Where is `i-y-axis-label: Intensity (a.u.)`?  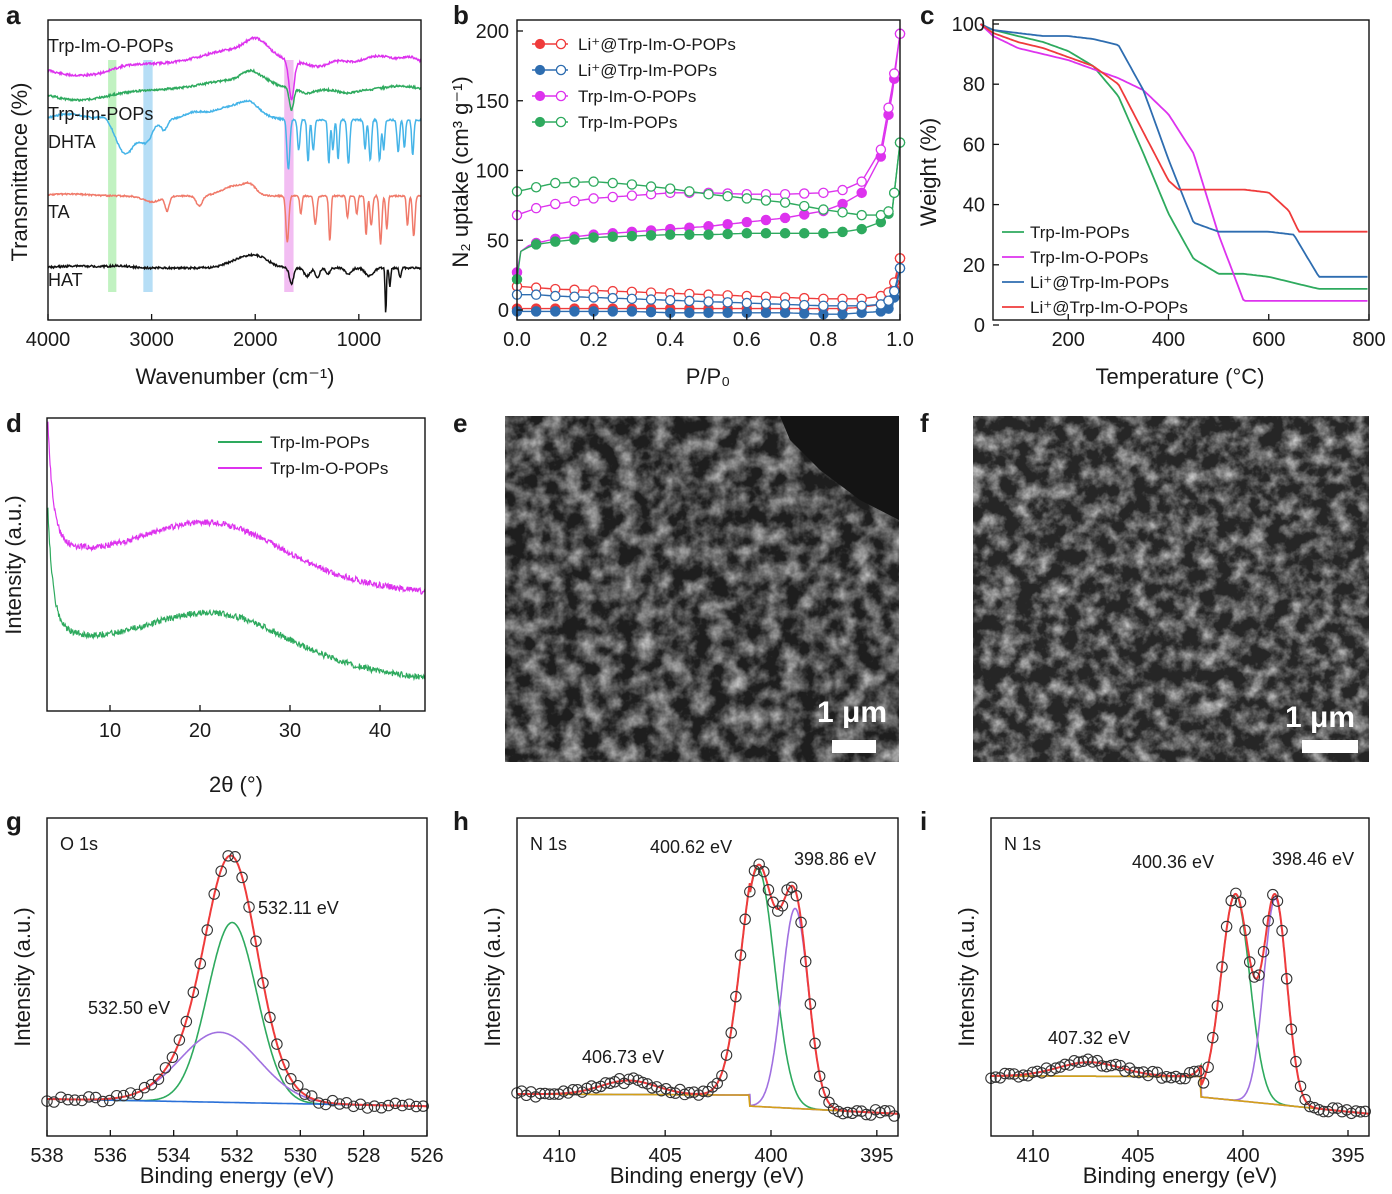
i-y-axis-label: Intensity (a.u.) is located at coordinates (966, 976).